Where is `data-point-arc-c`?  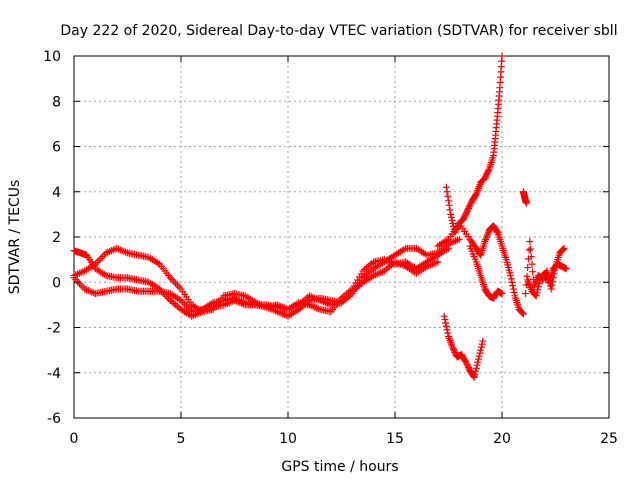
data-point-arc-c is located at coordinates (438, 262).